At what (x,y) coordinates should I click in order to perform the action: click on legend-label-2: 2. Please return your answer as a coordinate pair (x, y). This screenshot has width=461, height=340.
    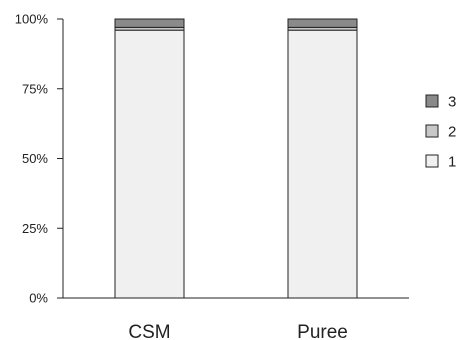
    Looking at the image, I should click on (452, 132).